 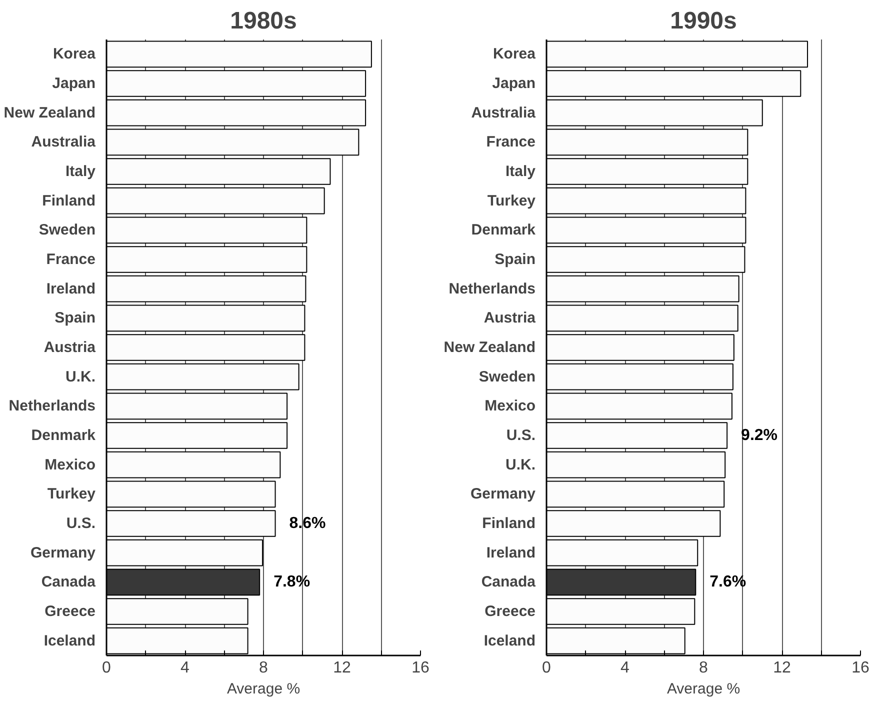 What do you see at coordinates (263, 21) in the screenshot?
I see `chart-title: 1980s` at bounding box center [263, 21].